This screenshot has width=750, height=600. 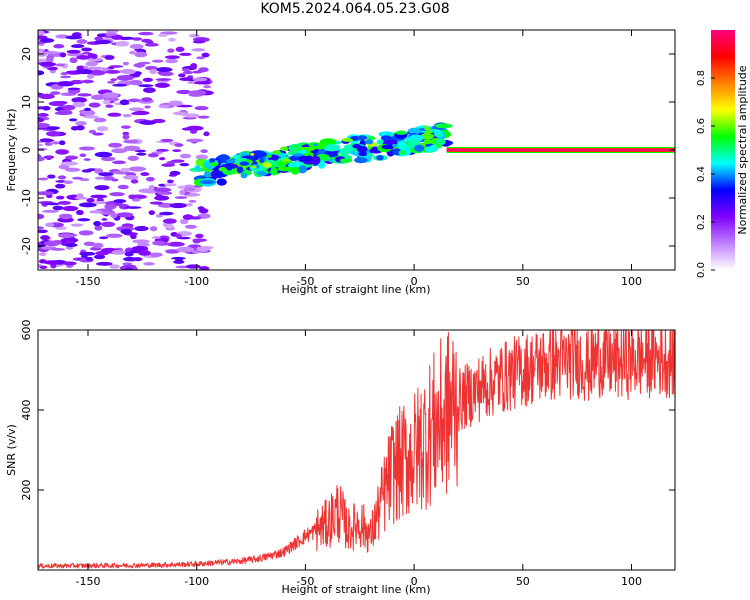 I want to click on spectrogram-ytick-label: 10, so click(x=26, y=102).